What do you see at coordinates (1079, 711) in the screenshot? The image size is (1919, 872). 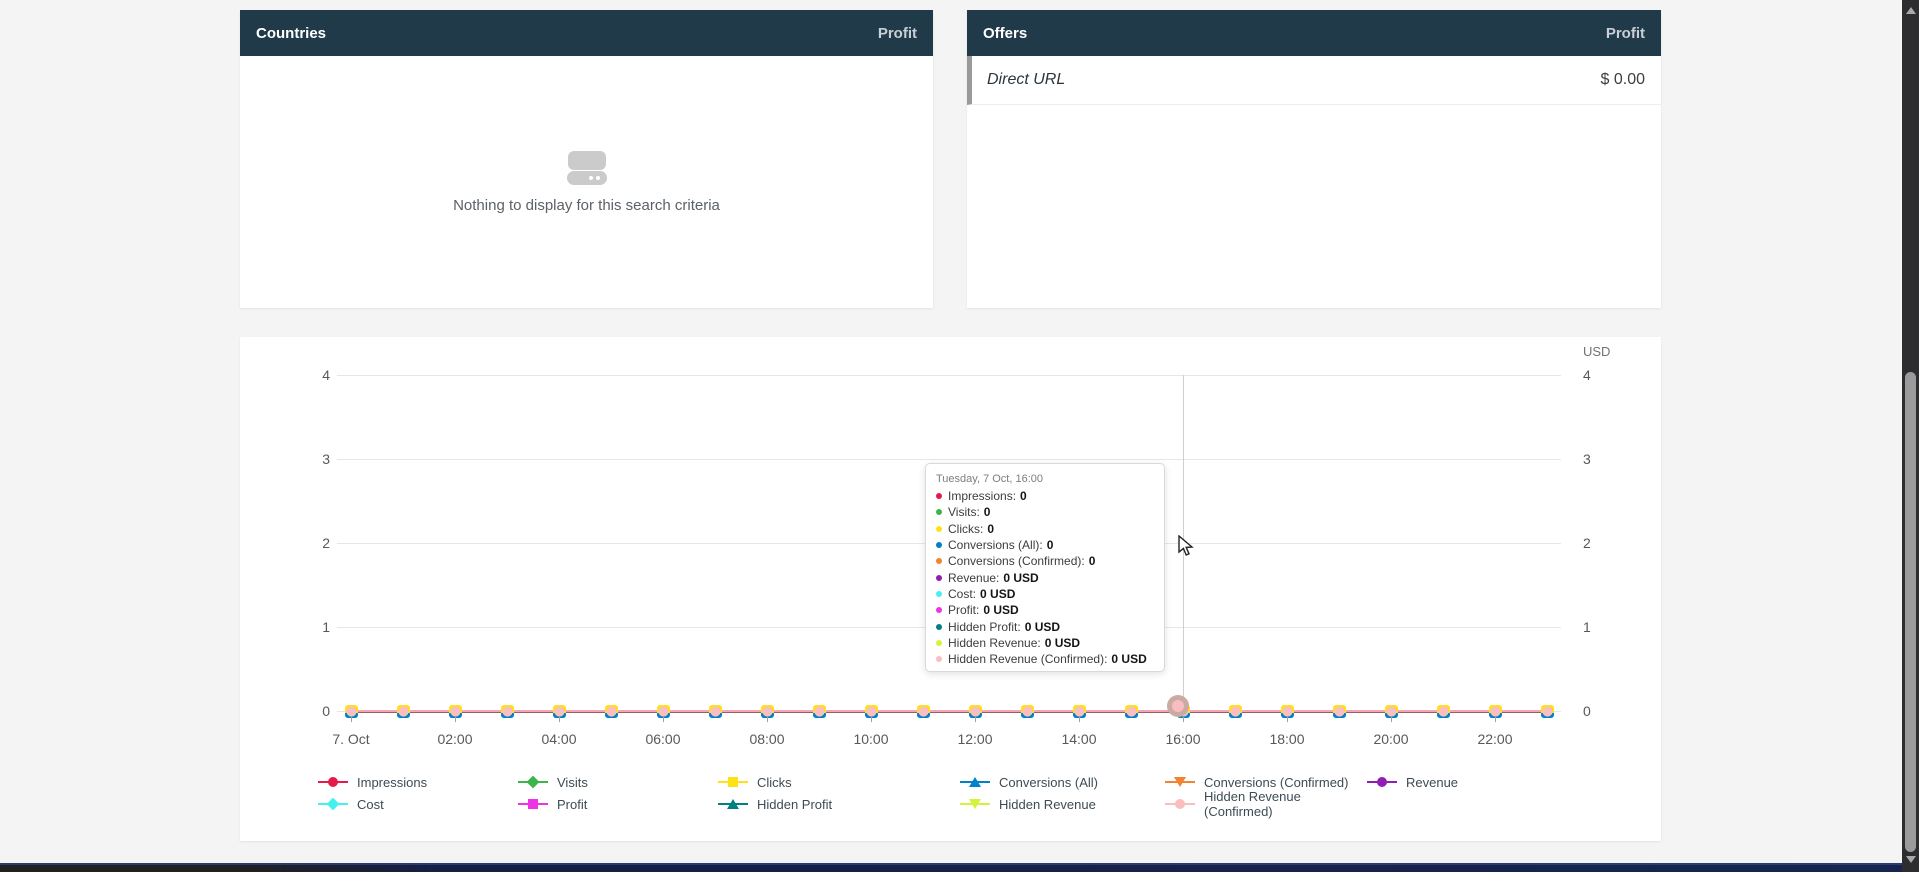 I see `data-point-14:00` at bounding box center [1079, 711].